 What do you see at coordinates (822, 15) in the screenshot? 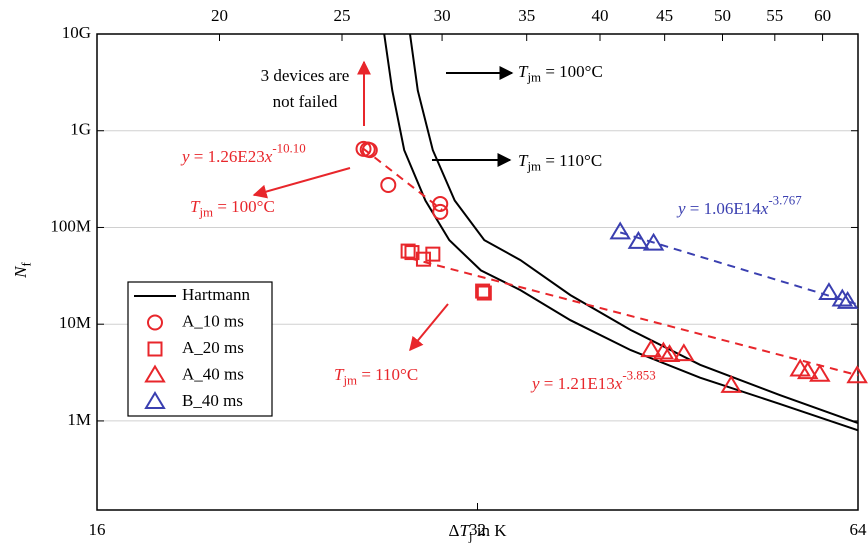
I see `x2-tick-label: 60` at bounding box center [822, 15].